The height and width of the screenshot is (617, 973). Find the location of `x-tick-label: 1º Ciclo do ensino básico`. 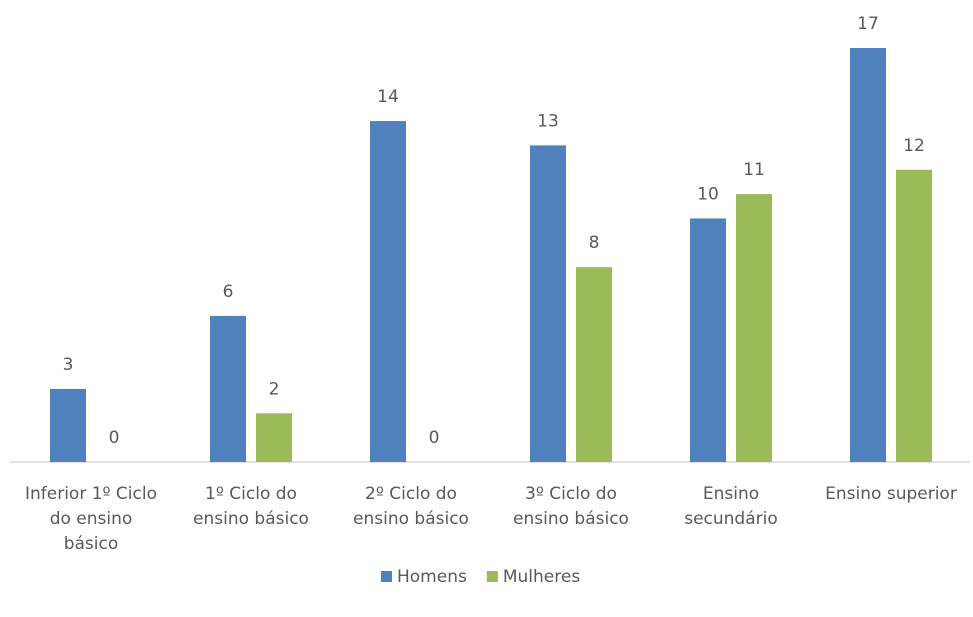

x-tick-label: 1º Ciclo do ensino básico is located at coordinates (251, 506).